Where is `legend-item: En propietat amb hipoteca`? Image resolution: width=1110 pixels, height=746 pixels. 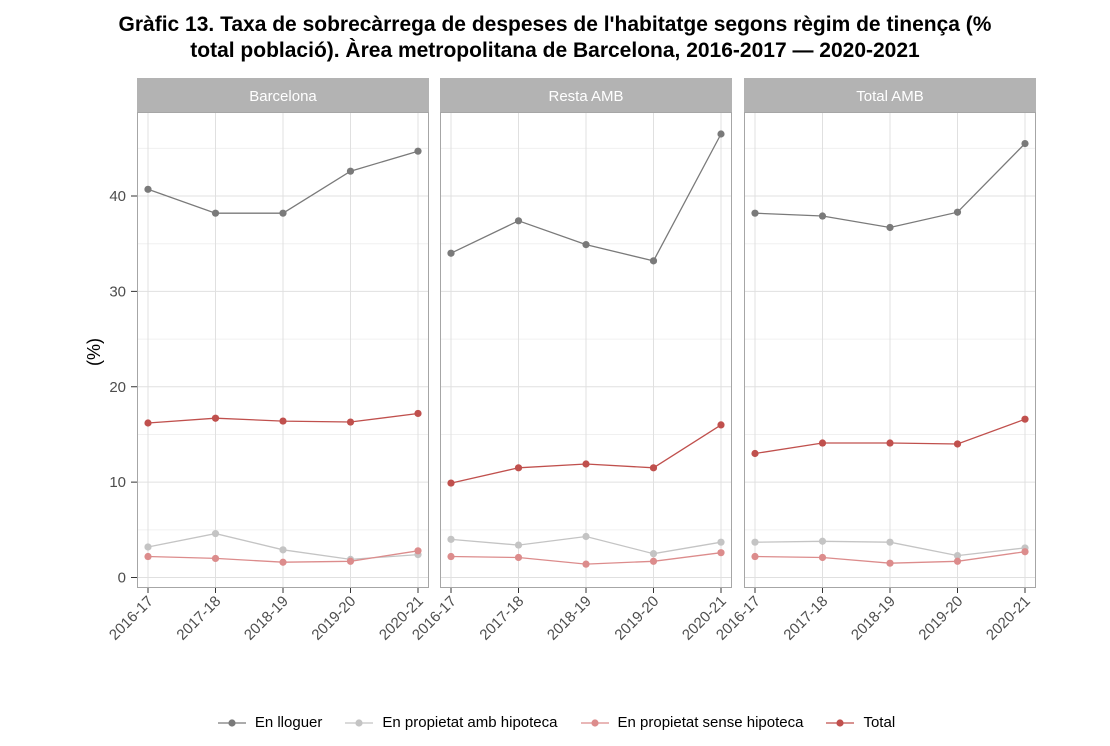
legend-item: En propietat amb hipoteca is located at coordinates (450, 722).